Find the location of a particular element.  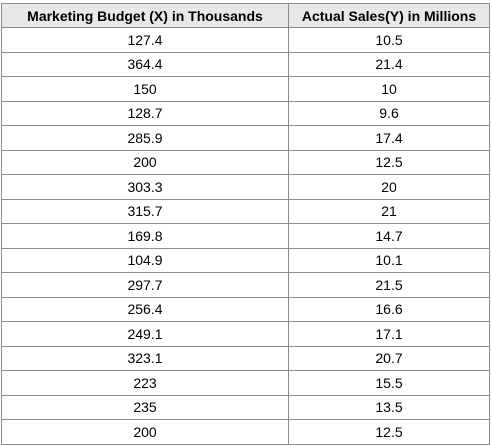

table-row: 104.9 10.1 is located at coordinates (245, 260).